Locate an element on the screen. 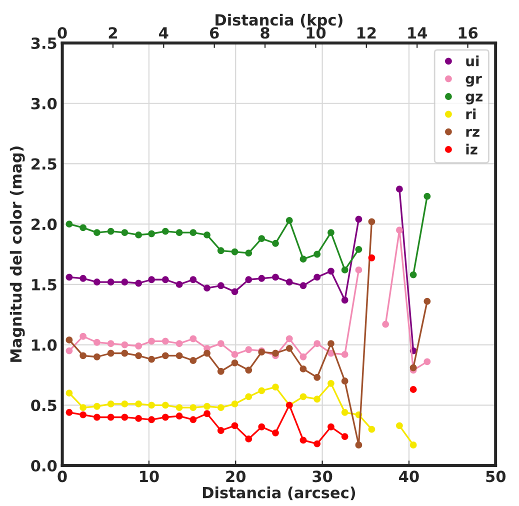 The image size is (519, 506). x-tick-label: 10 is located at coordinates (149, 476).